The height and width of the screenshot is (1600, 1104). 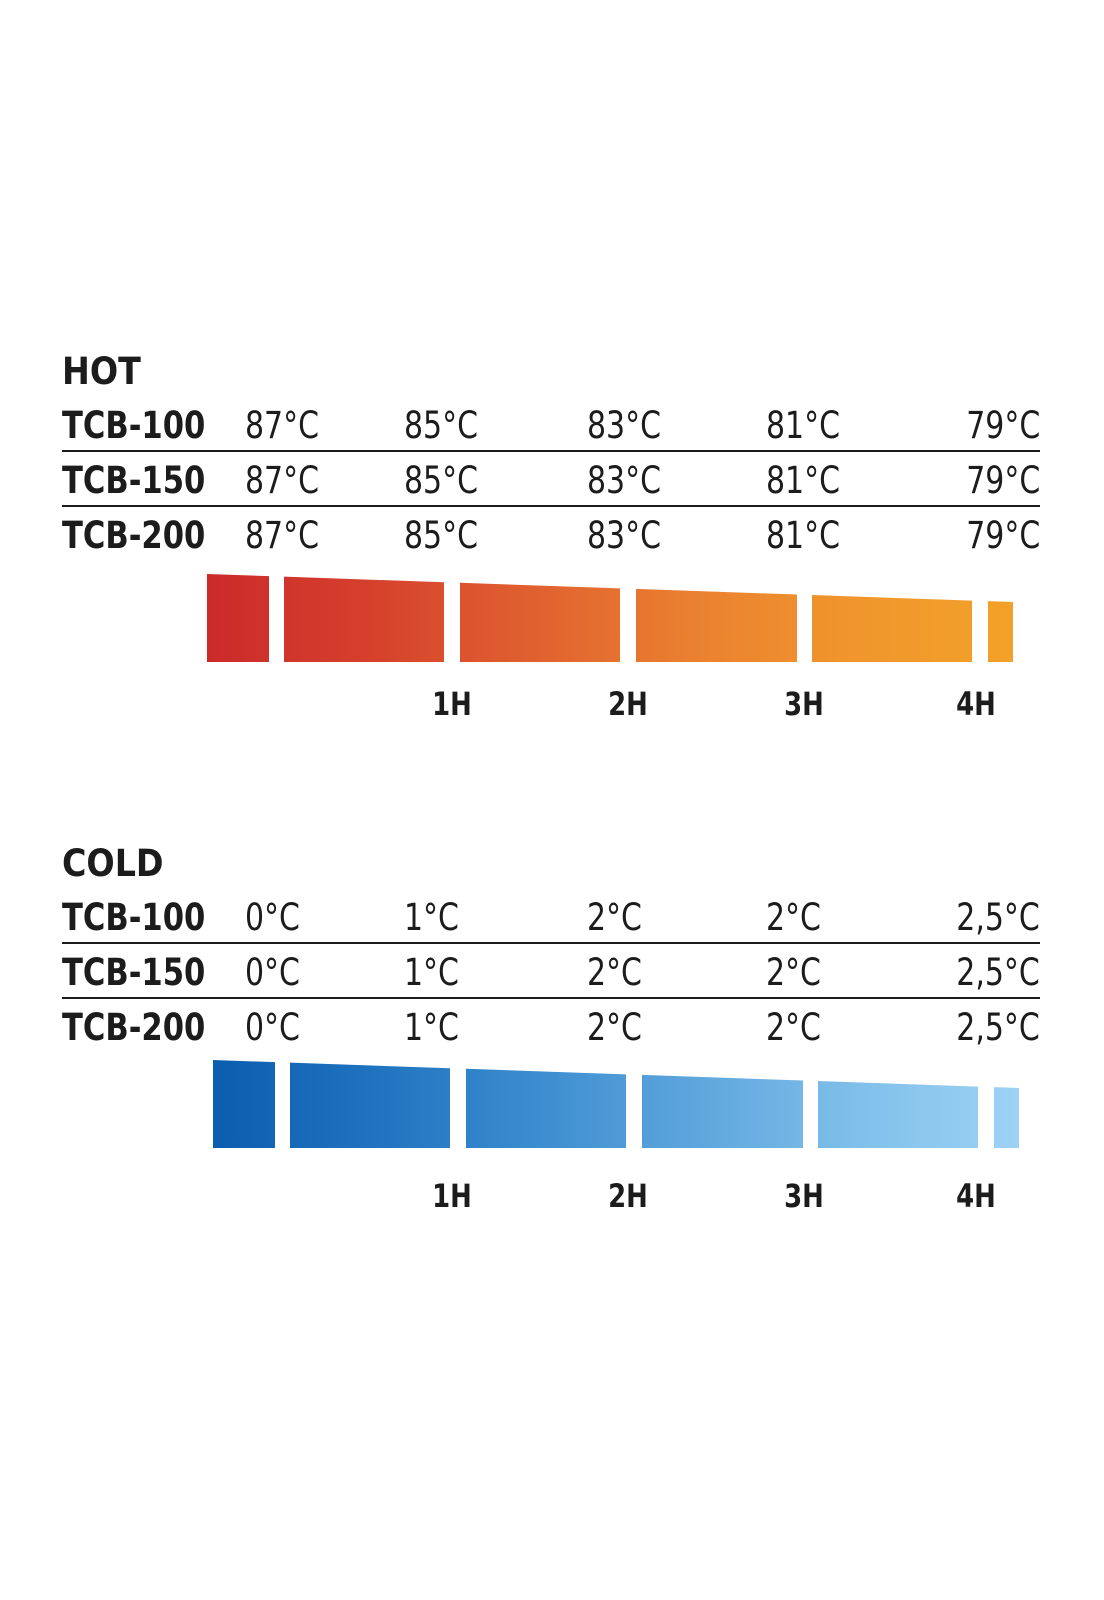 I want to click on cold-row-tcb-200: TCB-200 0°C 1°C 2°C 2°C 2,5°C, so click(x=551, y=1026).